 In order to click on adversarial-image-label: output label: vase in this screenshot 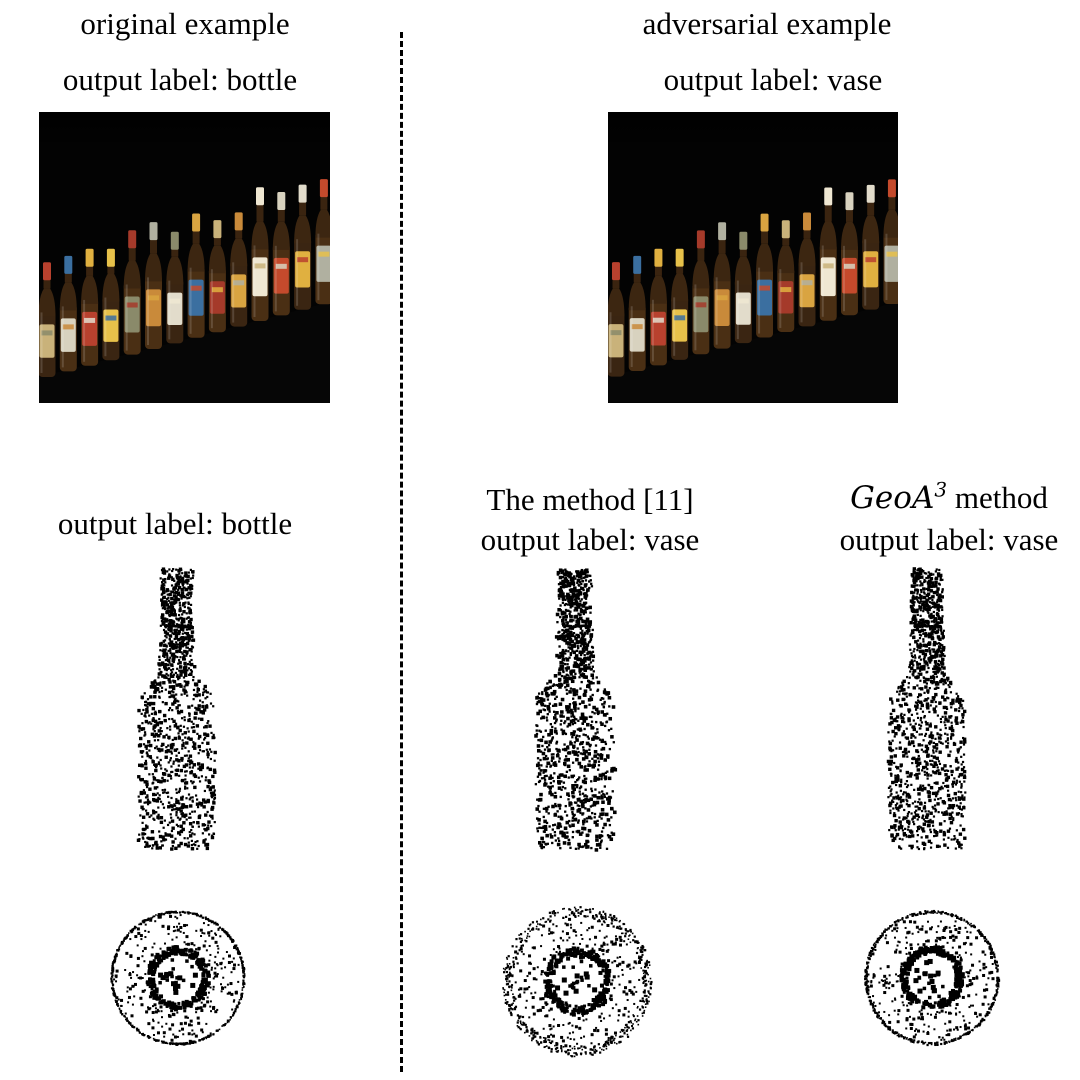, I will do `click(773, 79)`.